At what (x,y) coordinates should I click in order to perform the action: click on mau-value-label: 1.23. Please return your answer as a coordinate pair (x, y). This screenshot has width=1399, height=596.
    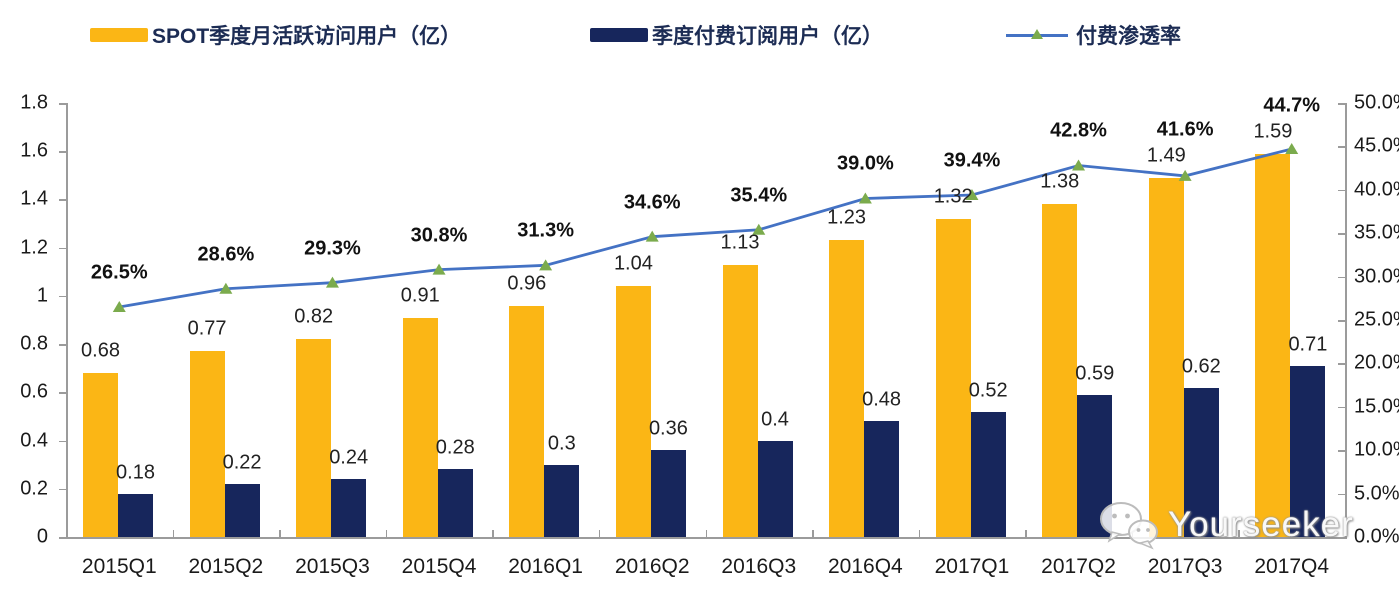
    Looking at the image, I should click on (847, 217).